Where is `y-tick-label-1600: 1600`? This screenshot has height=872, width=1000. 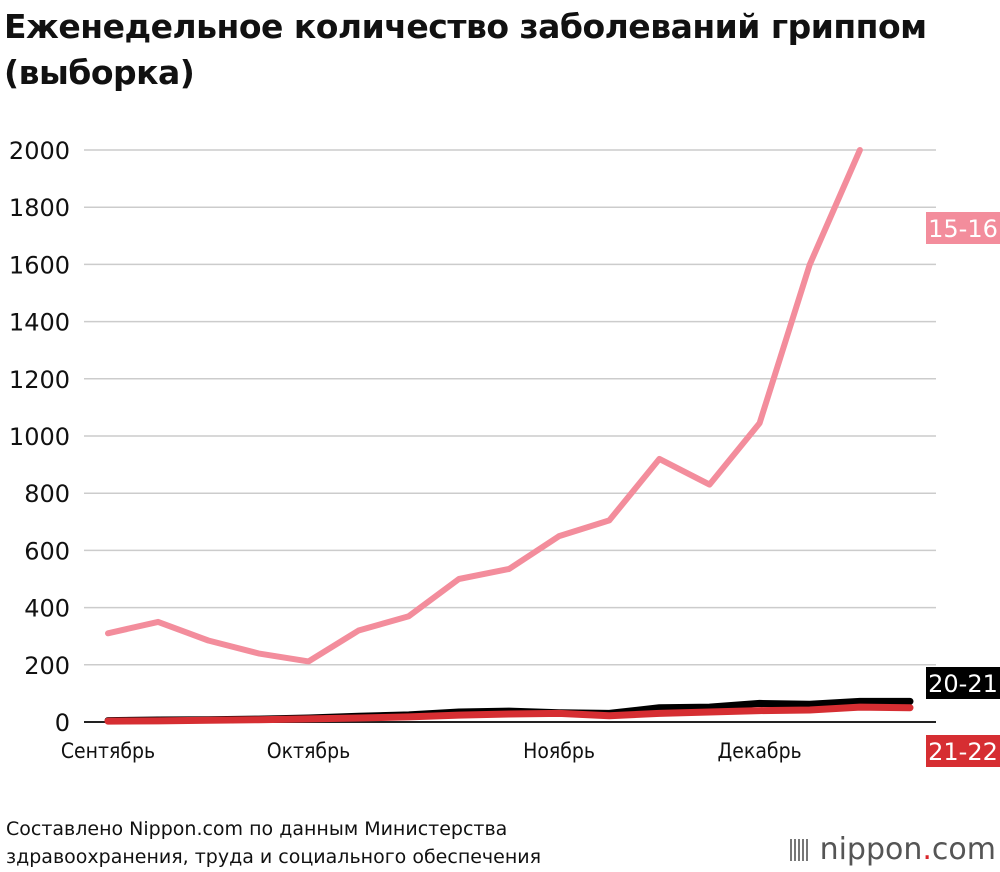 y-tick-label-1600: 1600 is located at coordinates (39, 265).